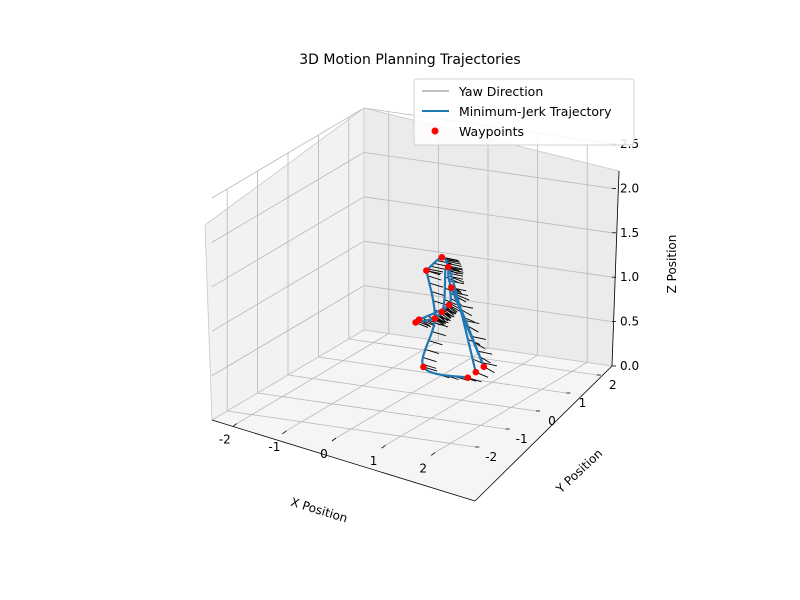 The width and height of the screenshot is (800, 600). I want to click on y-axis-line, so click(543, 433).